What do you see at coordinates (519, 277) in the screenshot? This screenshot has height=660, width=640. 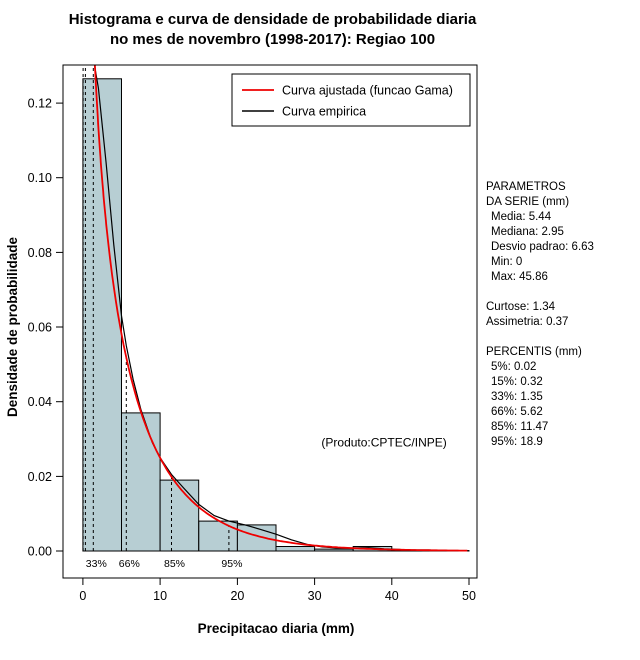 I see `stats-line: Max: 45.86` at bounding box center [519, 277].